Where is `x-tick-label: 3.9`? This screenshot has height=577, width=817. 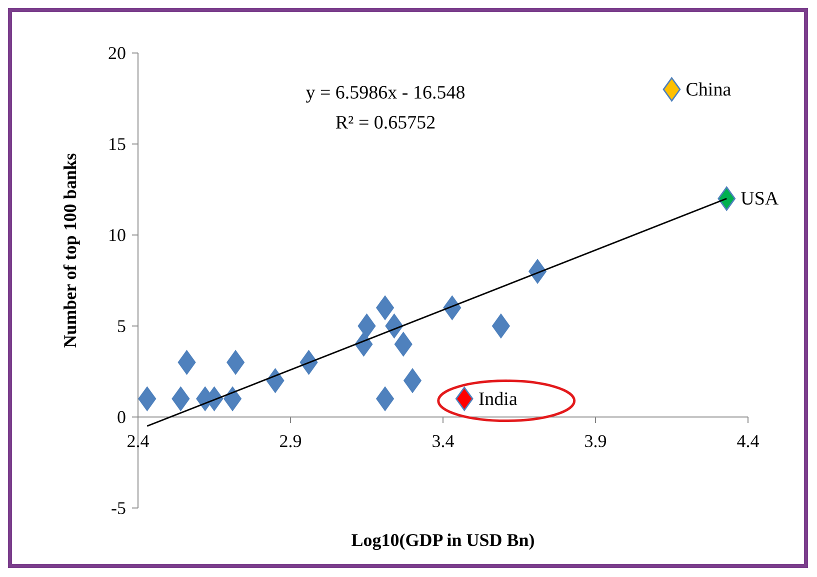 x-tick-label: 3.9 is located at coordinates (595, 441).